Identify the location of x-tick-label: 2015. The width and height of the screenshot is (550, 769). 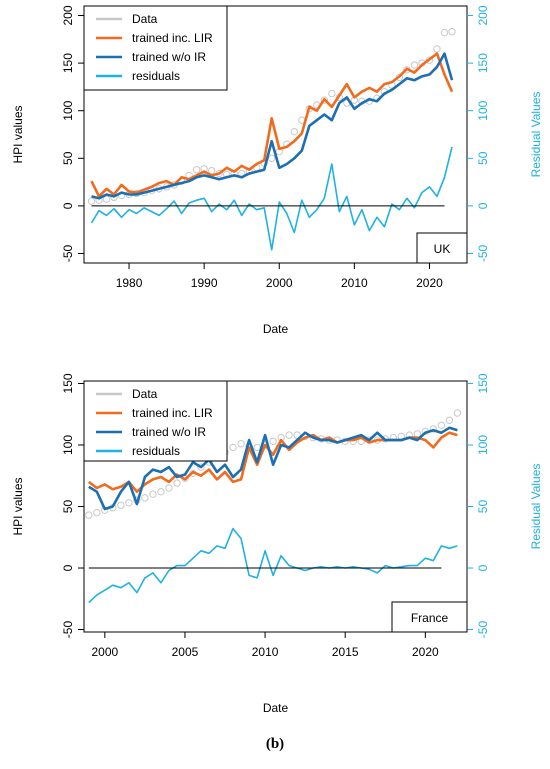
(345, 652).